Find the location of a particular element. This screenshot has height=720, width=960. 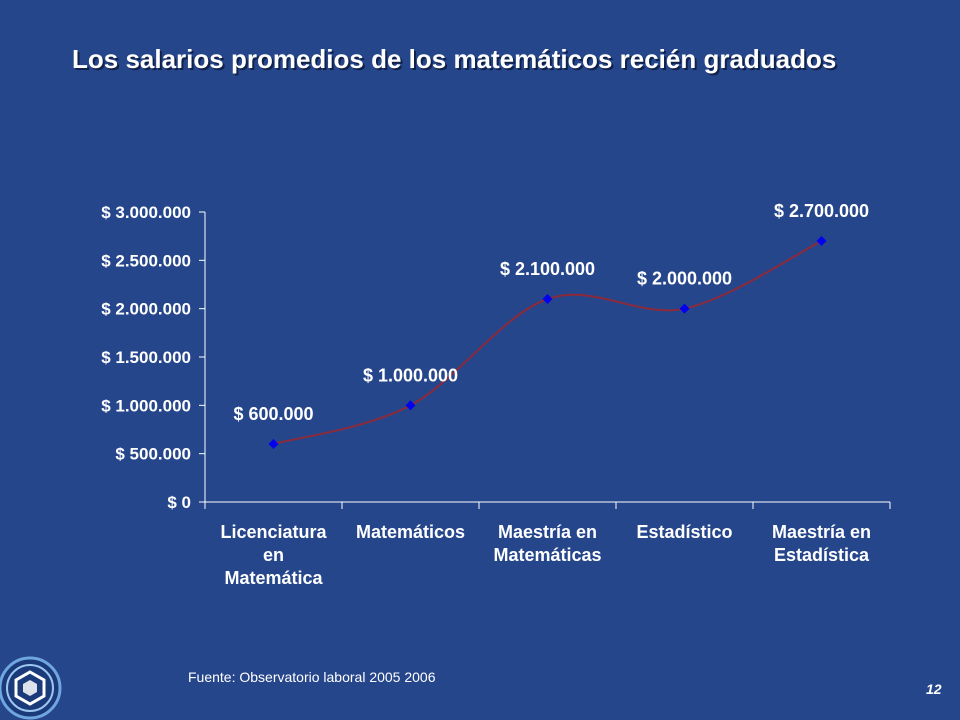

x-category-label: Matemáticos is located at coordinates (410, 532).